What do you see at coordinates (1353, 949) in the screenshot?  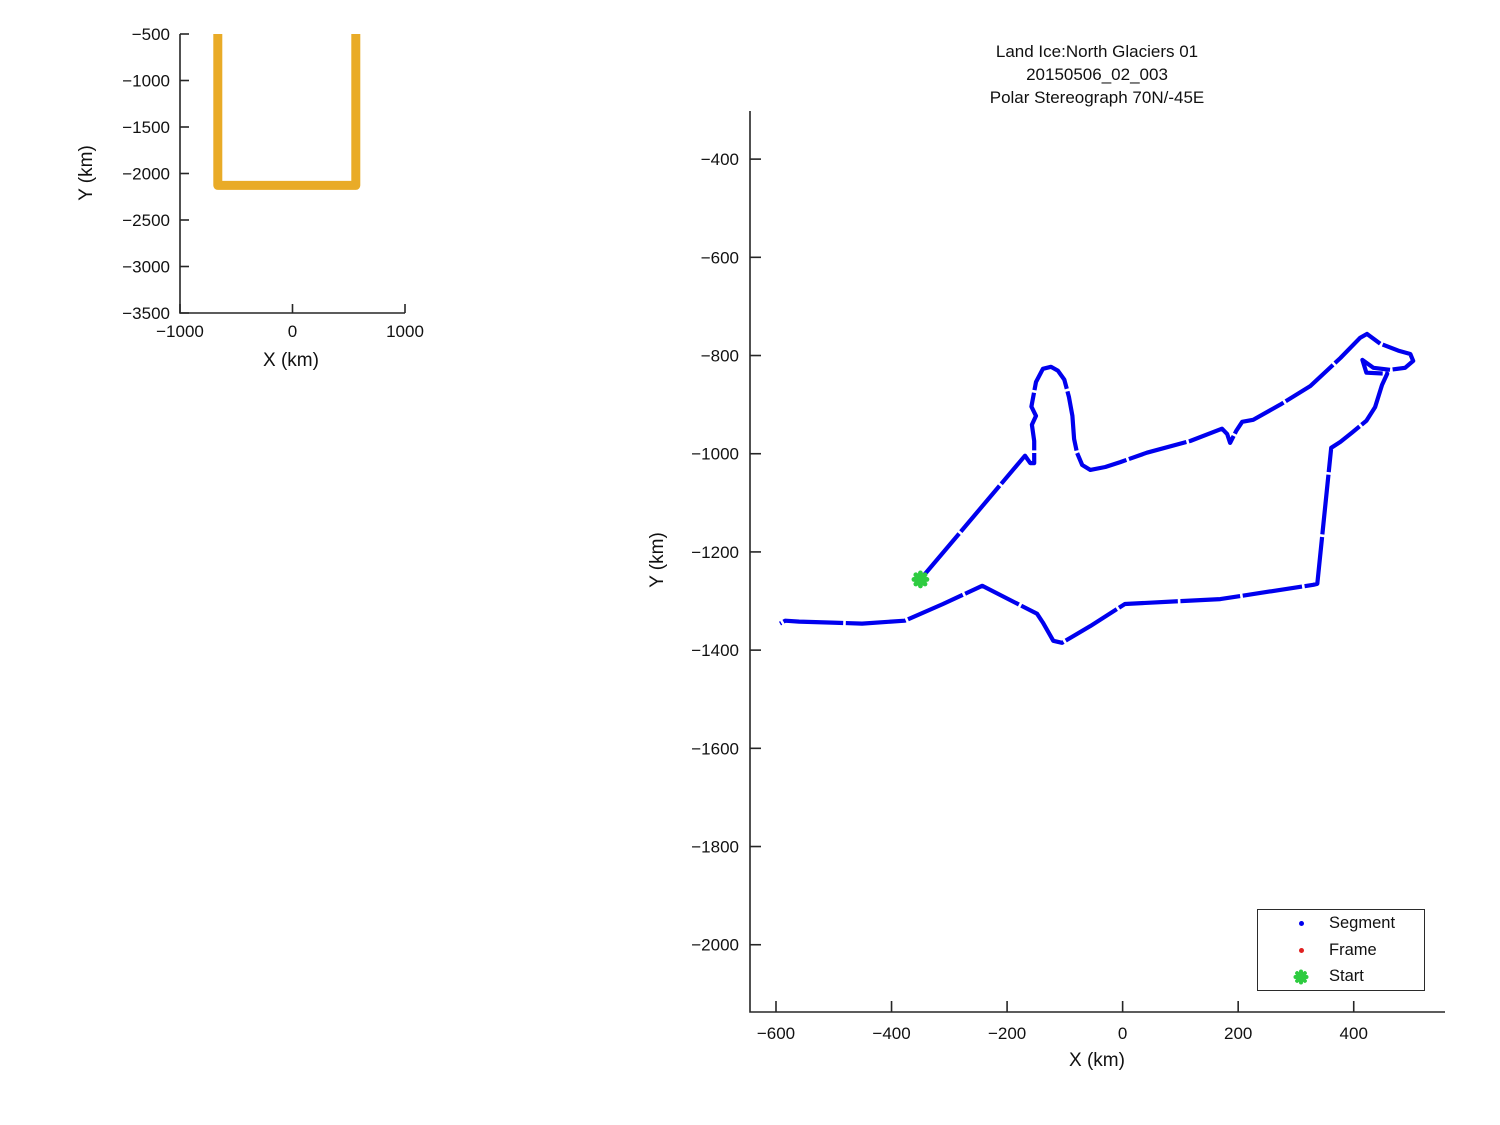 I see `legend-label-frame: Frame` at bounding box center [1353, 949].